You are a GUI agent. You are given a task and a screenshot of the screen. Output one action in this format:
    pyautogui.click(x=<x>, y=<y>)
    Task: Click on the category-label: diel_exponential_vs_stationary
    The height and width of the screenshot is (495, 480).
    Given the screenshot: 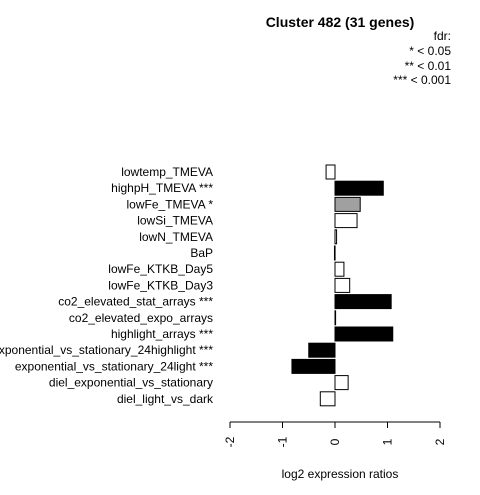 What is the action you would take?
    pyautogui.click(x=131, y=383)
    